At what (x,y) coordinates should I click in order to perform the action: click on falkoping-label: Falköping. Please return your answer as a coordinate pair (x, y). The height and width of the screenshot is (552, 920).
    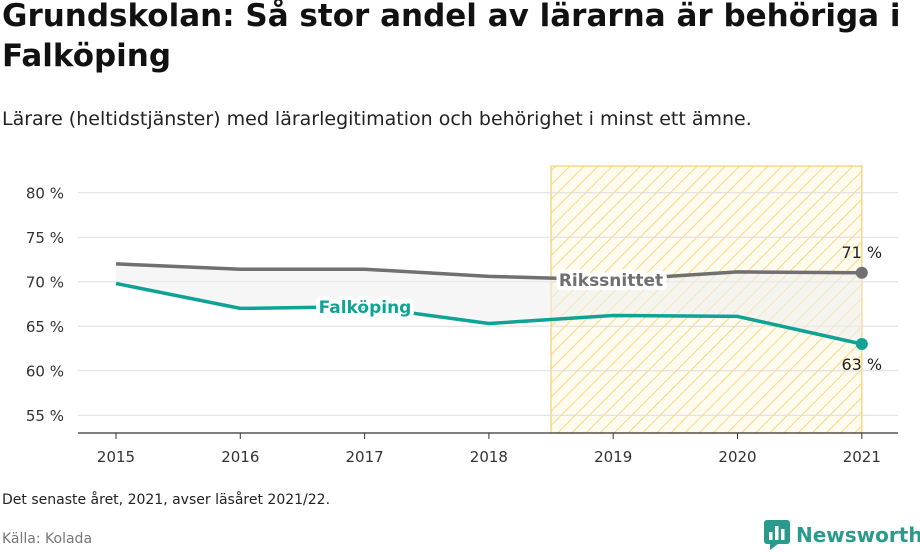
    Looking at the image, I should click on (365, 308).